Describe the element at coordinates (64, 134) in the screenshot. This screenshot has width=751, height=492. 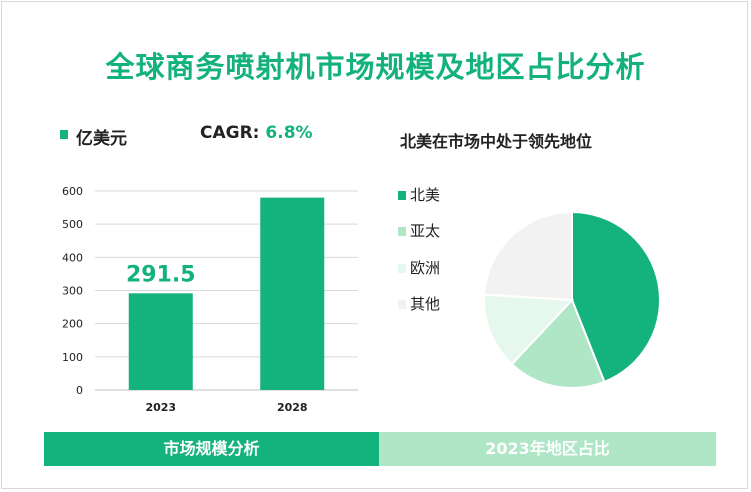
I see `bar-legend-swatch` at that location.